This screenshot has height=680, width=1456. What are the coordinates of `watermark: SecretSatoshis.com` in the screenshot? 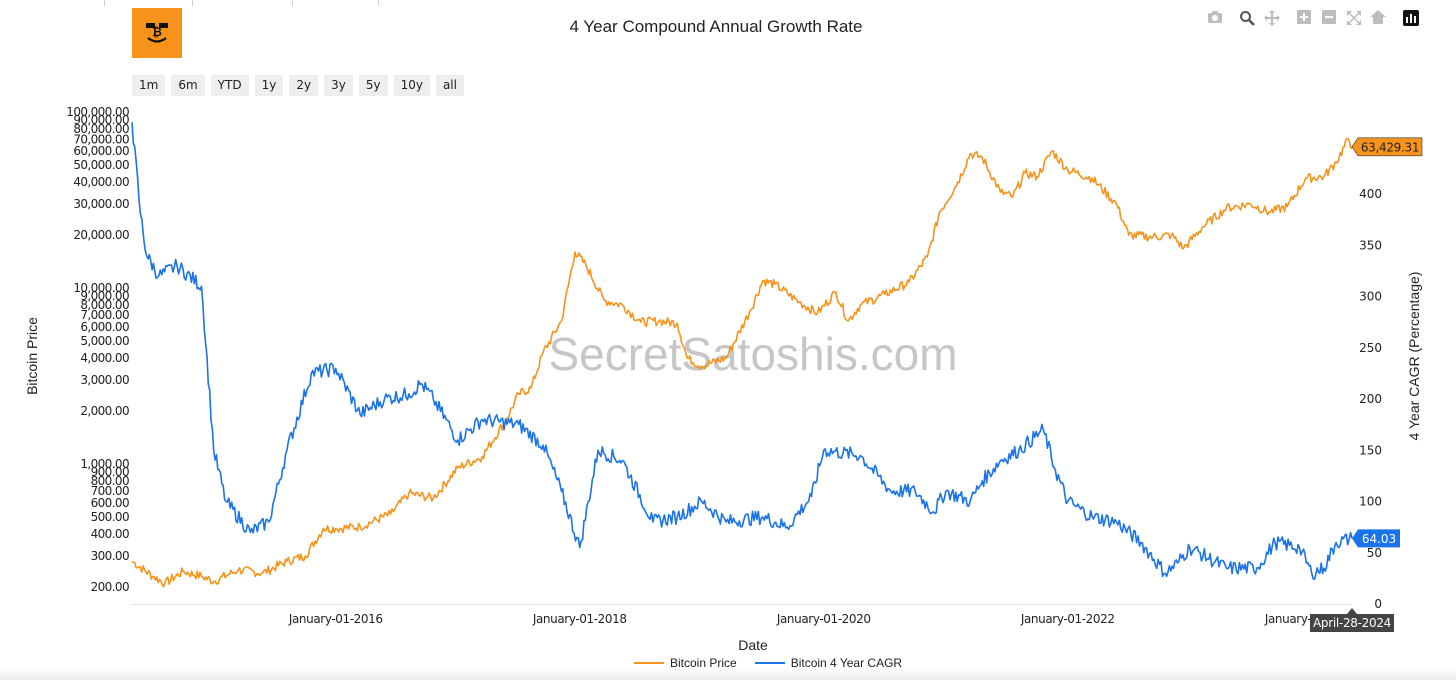 It's located at (752, 354).